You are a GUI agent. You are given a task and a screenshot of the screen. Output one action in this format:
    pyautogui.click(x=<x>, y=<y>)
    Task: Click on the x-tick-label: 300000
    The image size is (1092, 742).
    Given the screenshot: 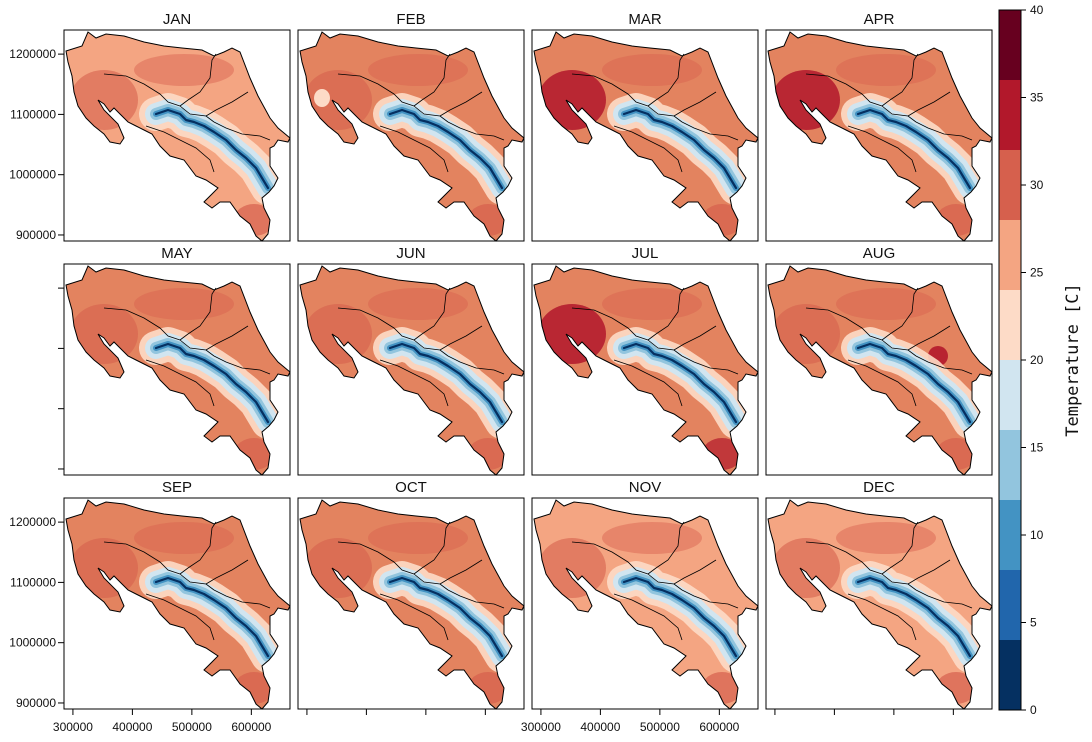 What is the action you would take?
    pyautogui.click(x=73, y=727)
    